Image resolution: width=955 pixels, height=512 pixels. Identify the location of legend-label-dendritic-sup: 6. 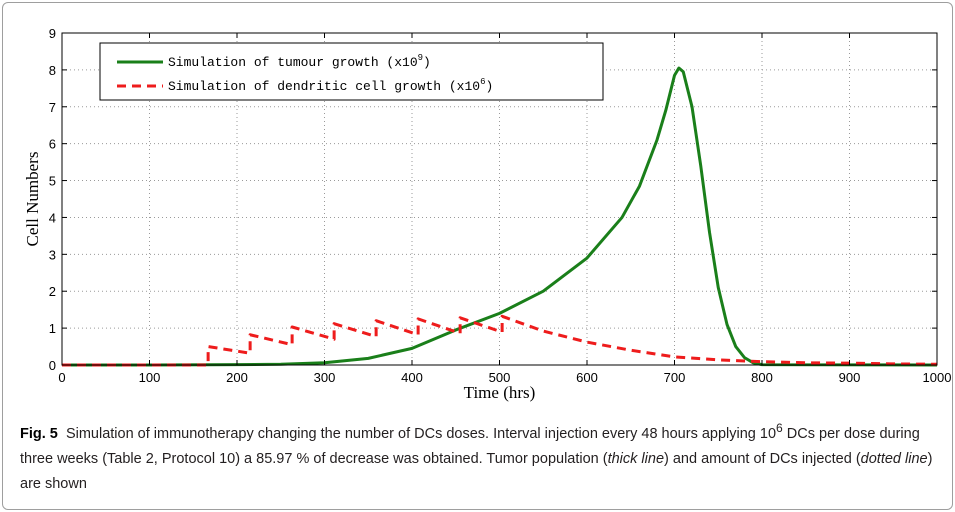
(482, 82).